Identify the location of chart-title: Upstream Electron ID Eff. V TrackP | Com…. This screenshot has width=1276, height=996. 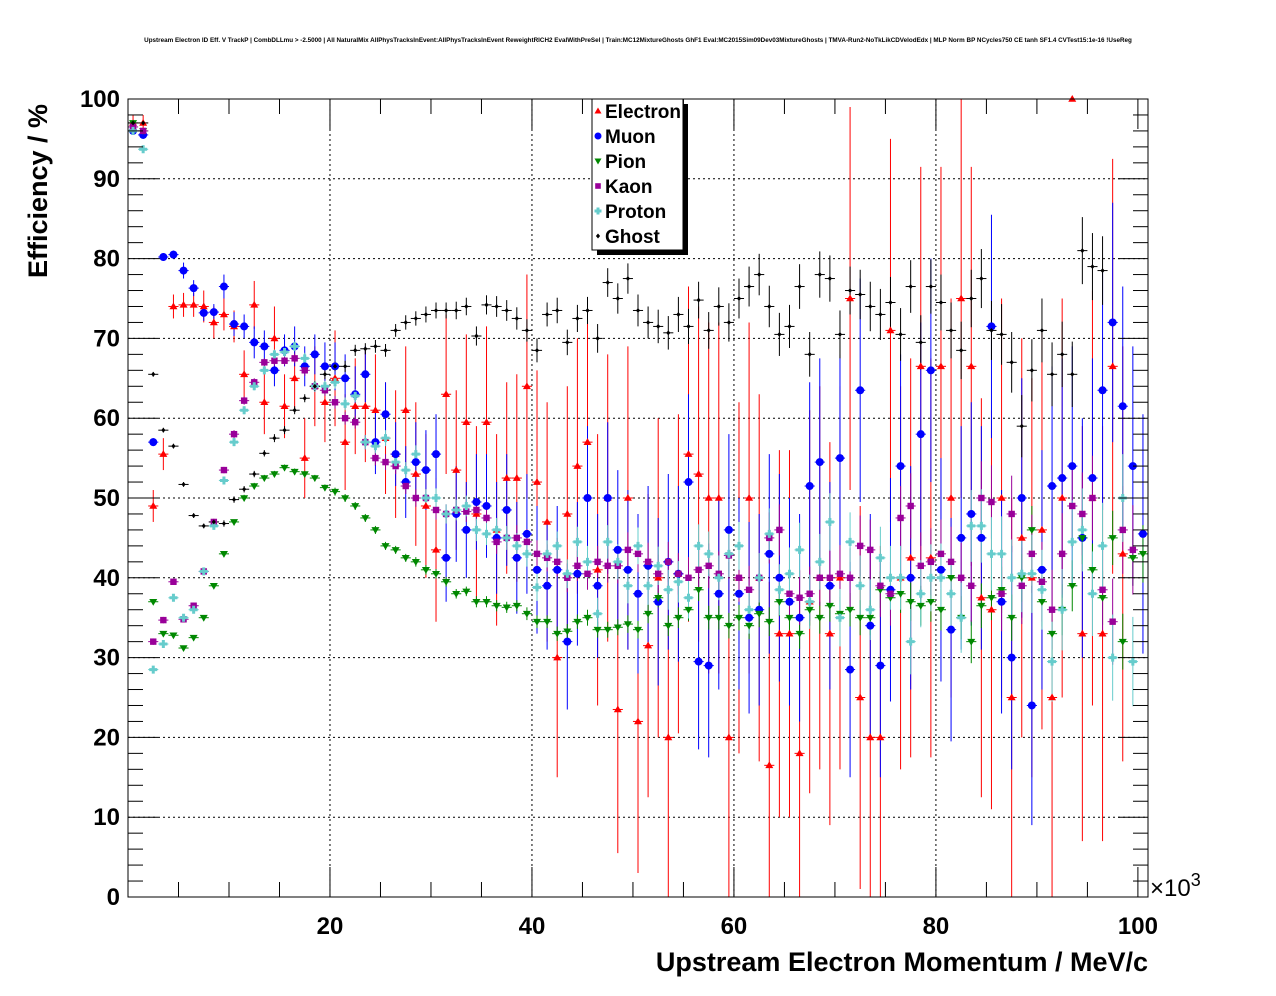
(638, 40).